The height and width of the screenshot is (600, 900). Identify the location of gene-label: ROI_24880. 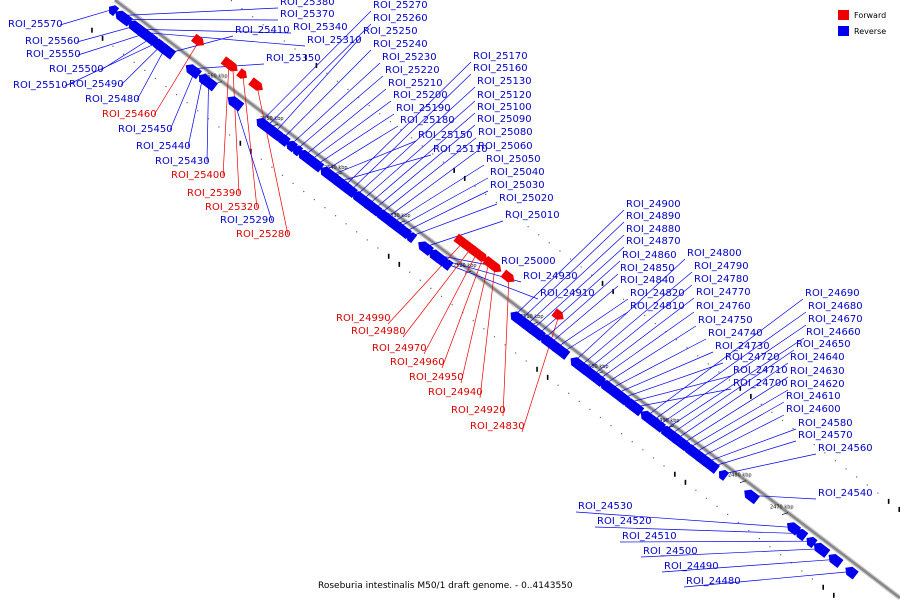
(653, 229).